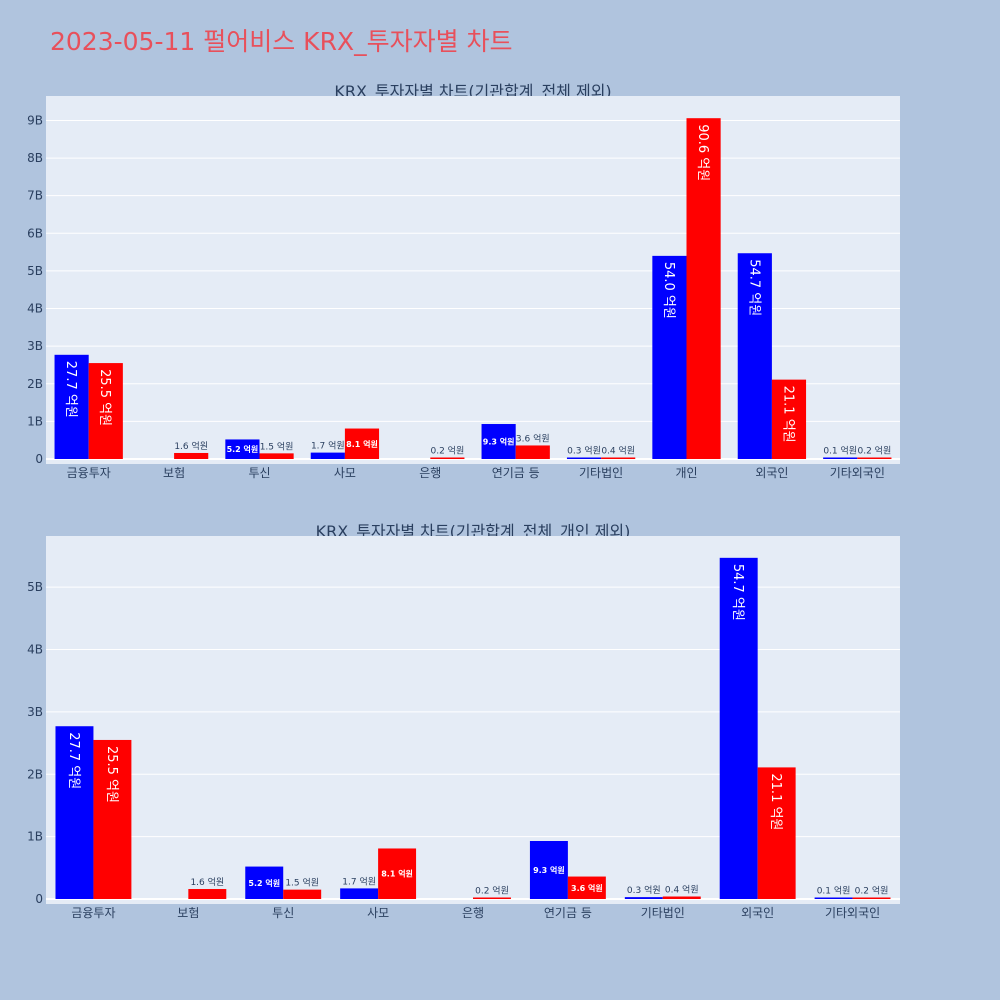 The height and width of the screenshot is (1000, 1000). What do you see at coordinates (787, 414) in the screenshot?
I see `data-label: 21.1 억원` at bounding box center [787, 414].